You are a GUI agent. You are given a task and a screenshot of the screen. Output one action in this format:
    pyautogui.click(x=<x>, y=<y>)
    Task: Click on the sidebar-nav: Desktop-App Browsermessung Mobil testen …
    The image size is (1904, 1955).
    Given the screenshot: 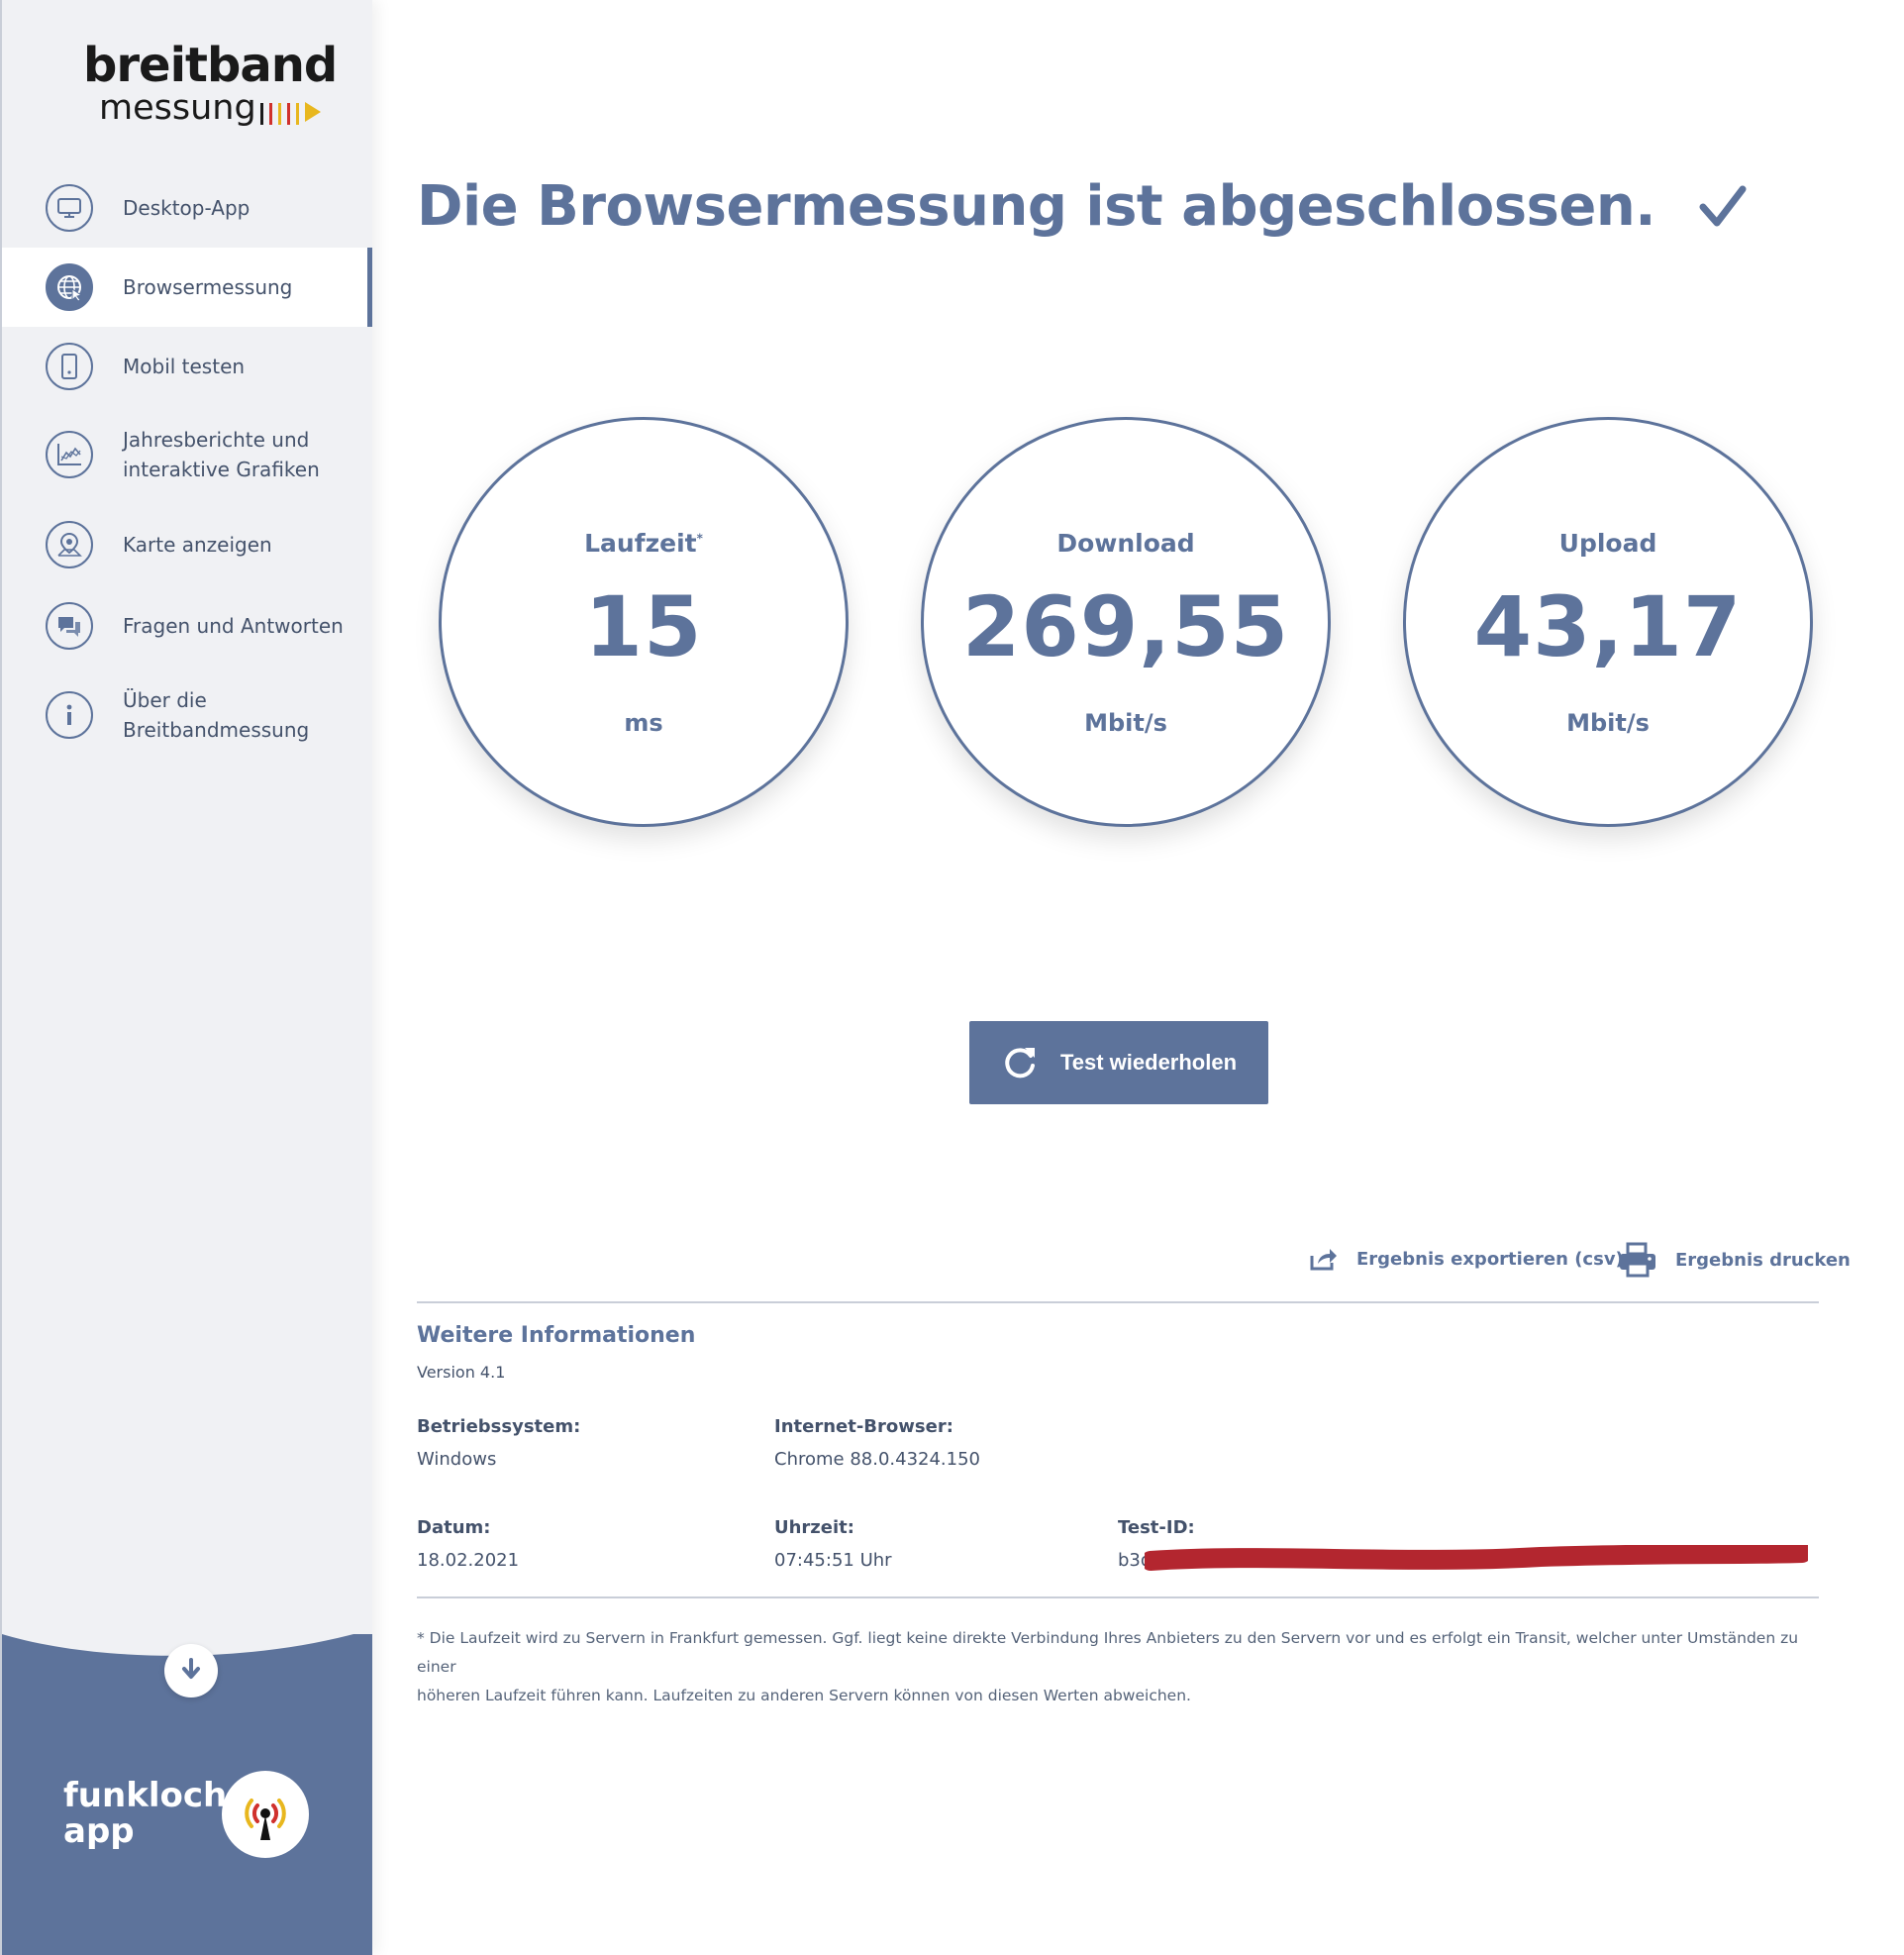 What is the action you would take?
    pyautogui.click(x=187, y=467)
    